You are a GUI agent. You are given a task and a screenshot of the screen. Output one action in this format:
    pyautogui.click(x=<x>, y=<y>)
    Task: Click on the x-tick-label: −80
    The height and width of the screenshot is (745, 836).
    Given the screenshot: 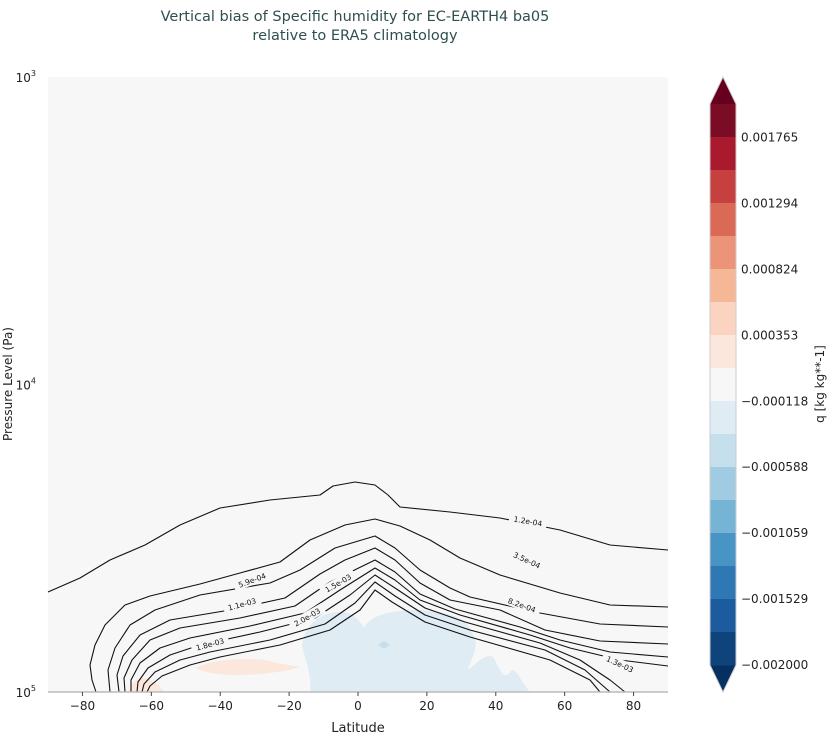 What is the action you would take?
    pyautogui.click(x=82, y=706)
    